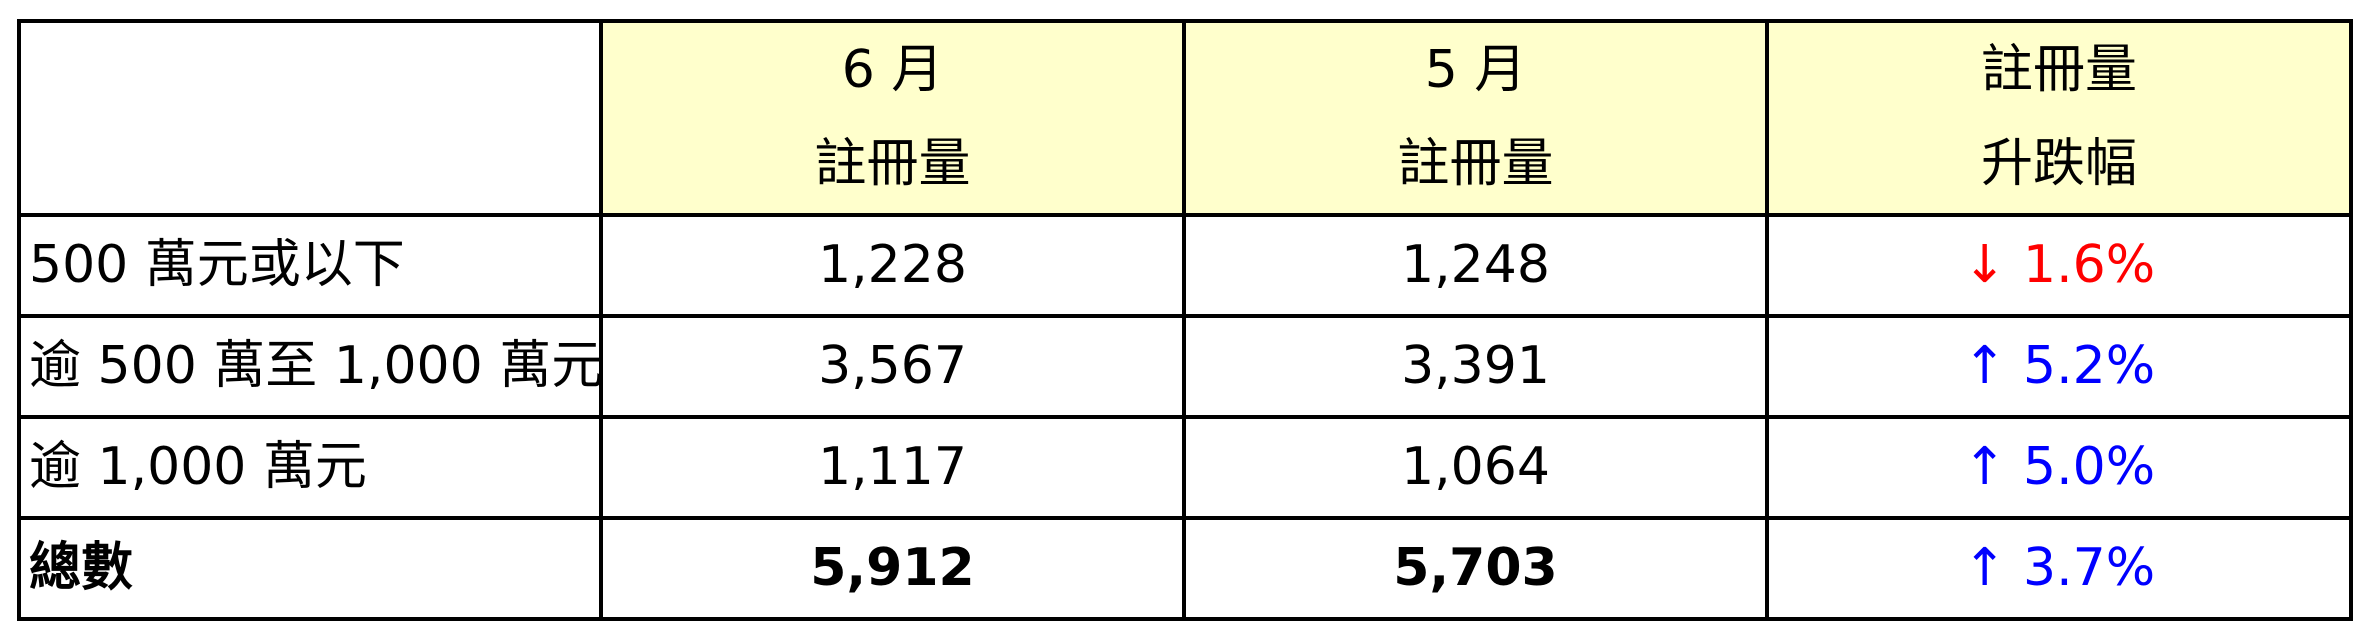 Image resolution: width=2366 pixels, height=641 pixels. What do you see at coordinates (2059, 467) in the screenshot?
I see `change-value: ↑ 5.0%` at bounding box center [2059, 467].